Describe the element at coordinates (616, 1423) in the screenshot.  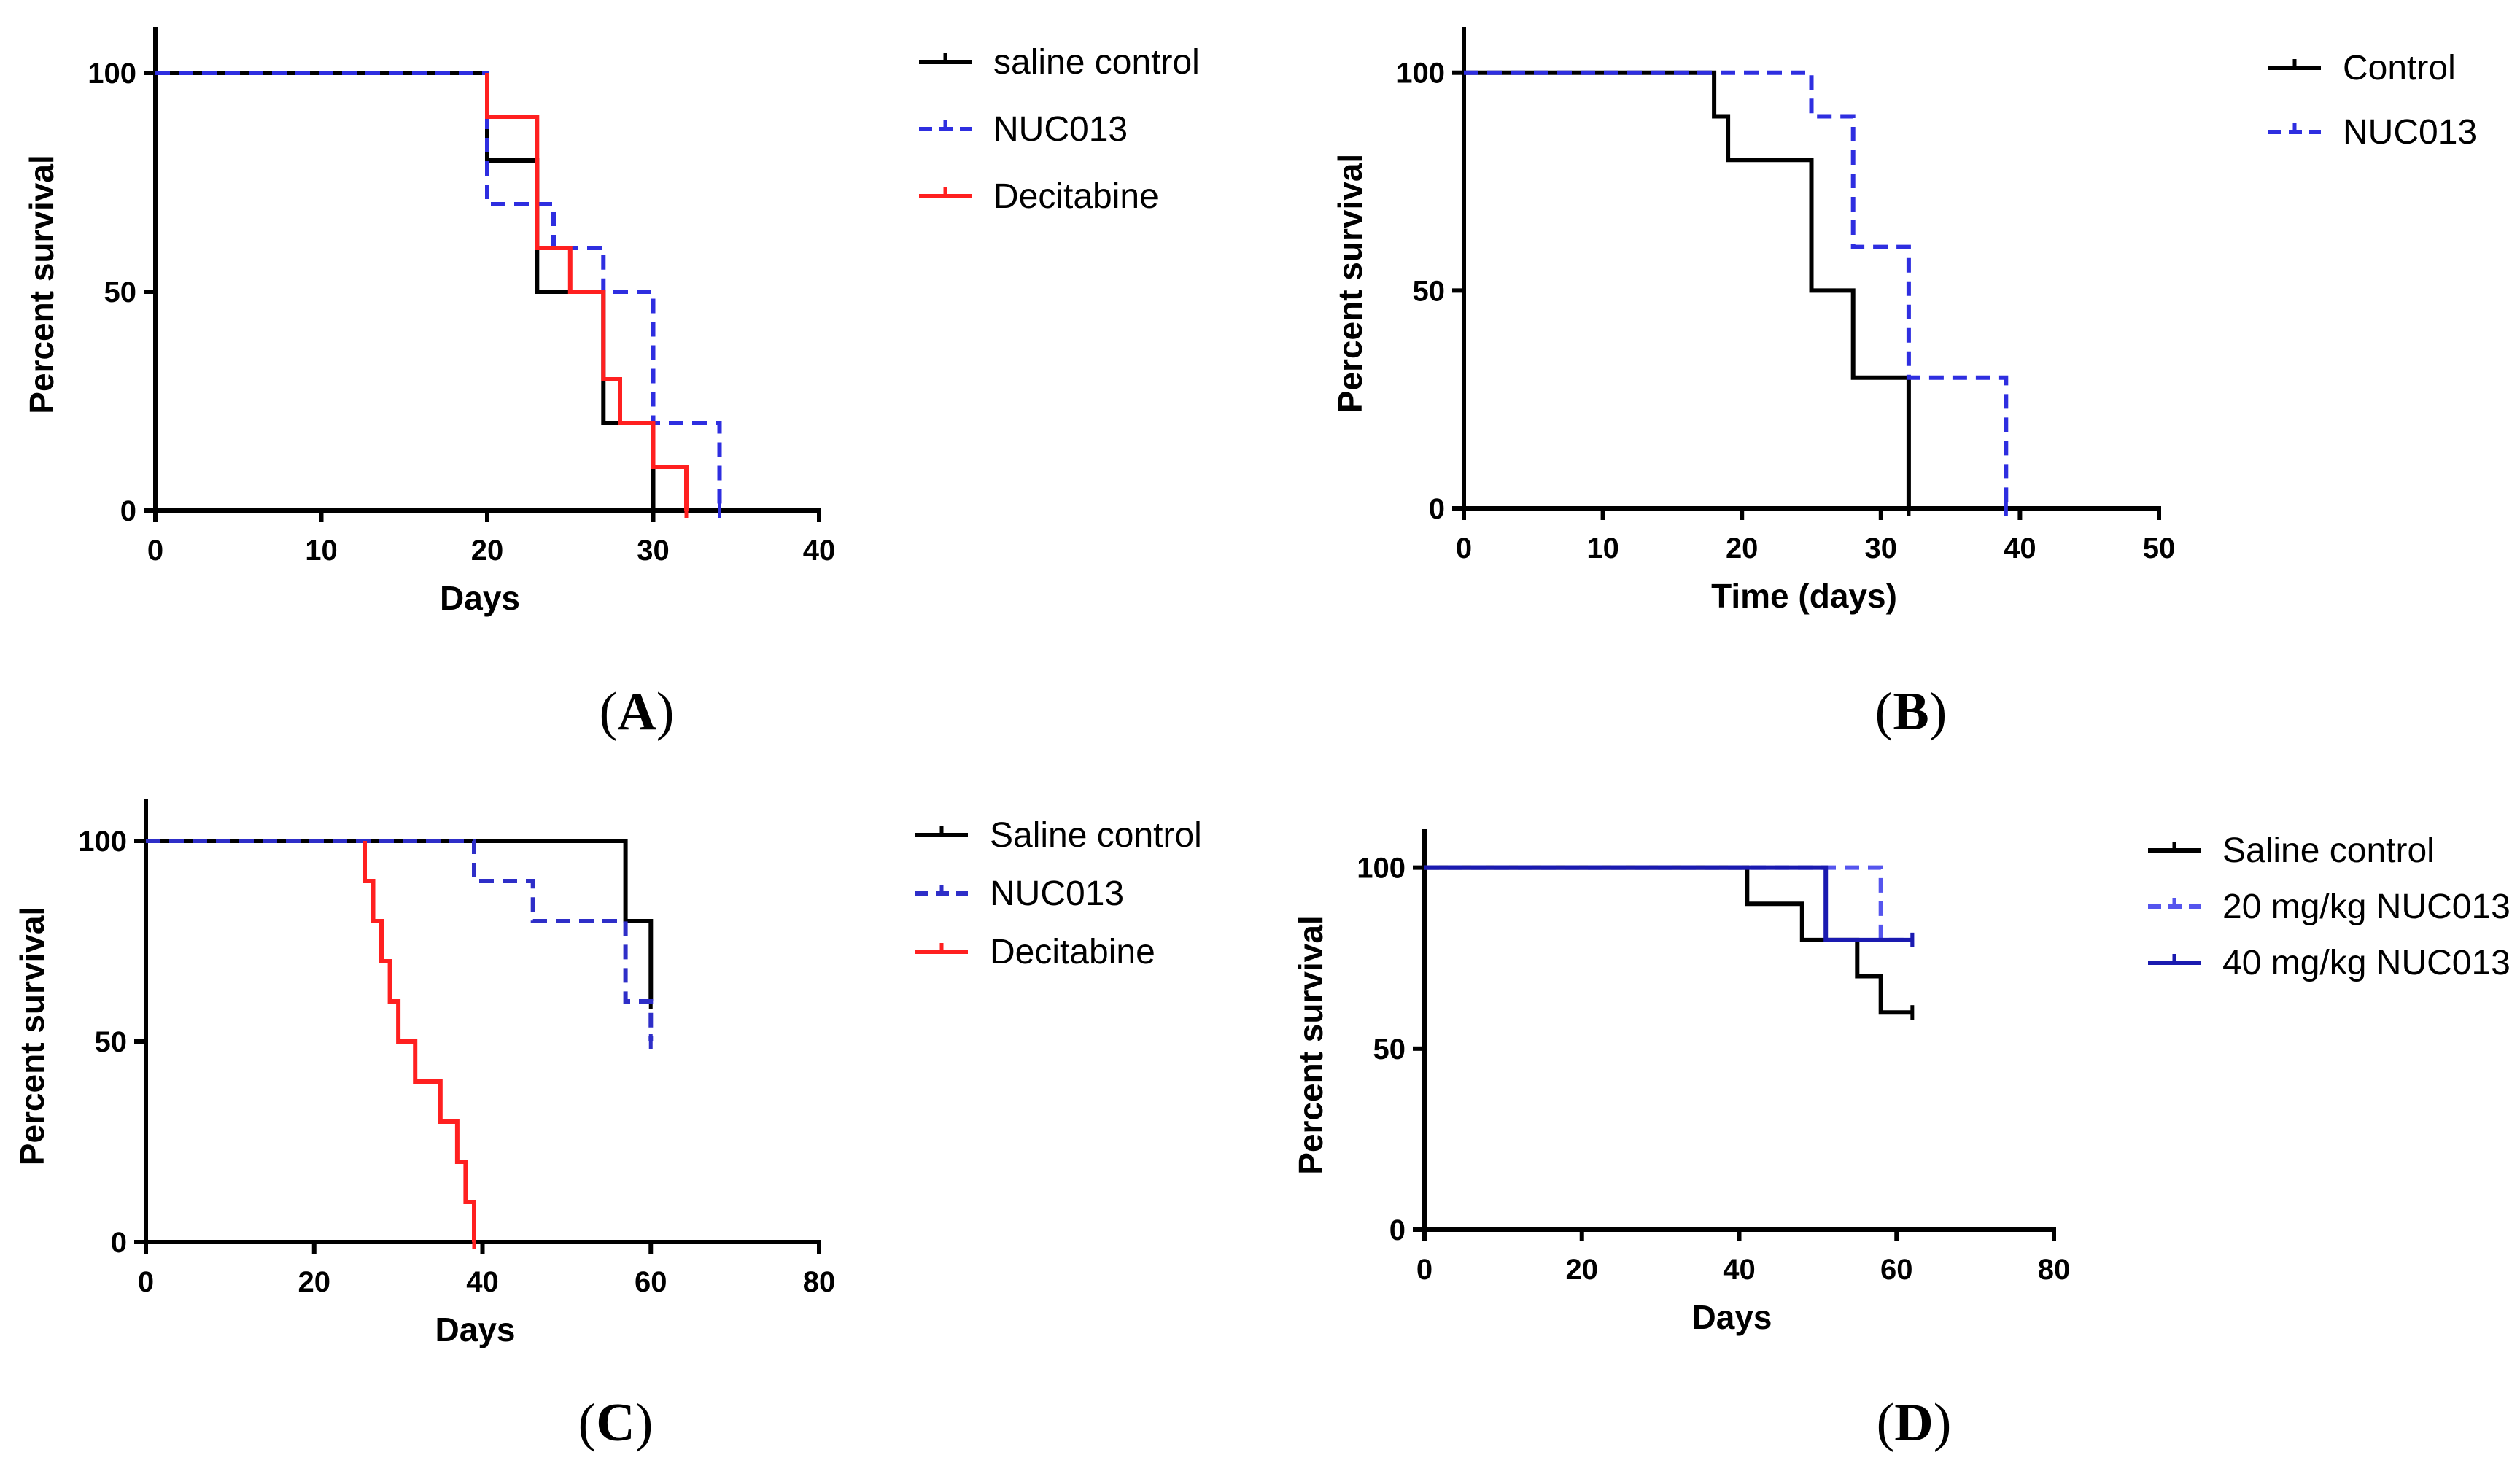
I see `panel-label: (C)` at that location.